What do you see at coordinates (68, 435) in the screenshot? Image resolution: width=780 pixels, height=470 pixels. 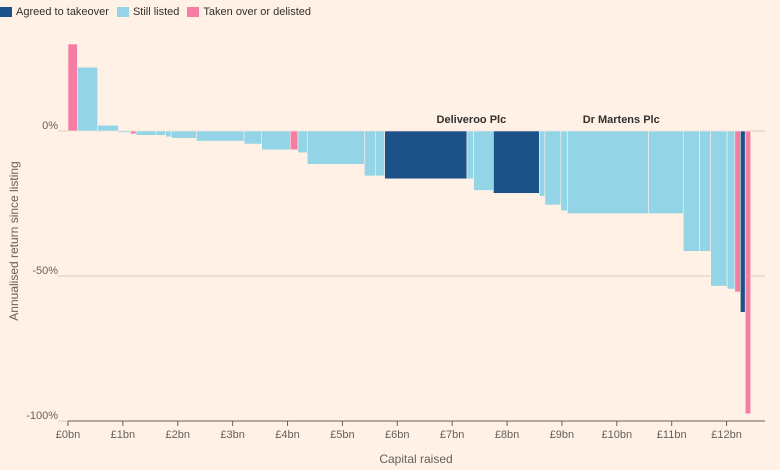 I see `x-tick-label: £0bn` at bounding box center [68, 435].